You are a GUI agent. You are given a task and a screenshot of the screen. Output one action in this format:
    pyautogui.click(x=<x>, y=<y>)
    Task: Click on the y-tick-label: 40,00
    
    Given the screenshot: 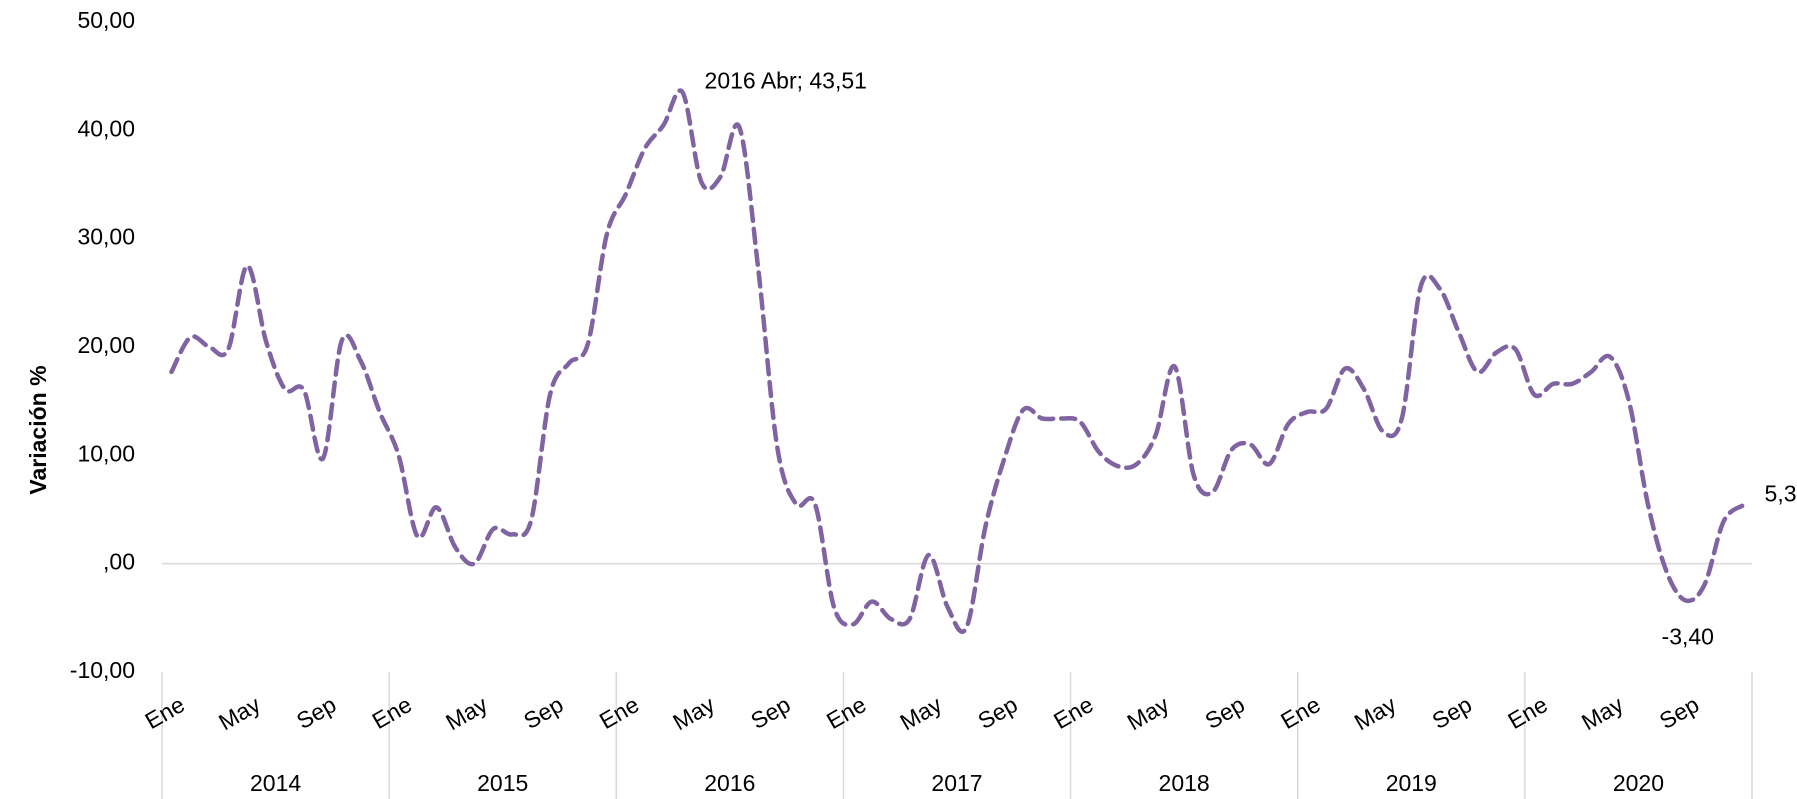 What is the action you would take?
    pyautogui.click(x=106, y=128)
    